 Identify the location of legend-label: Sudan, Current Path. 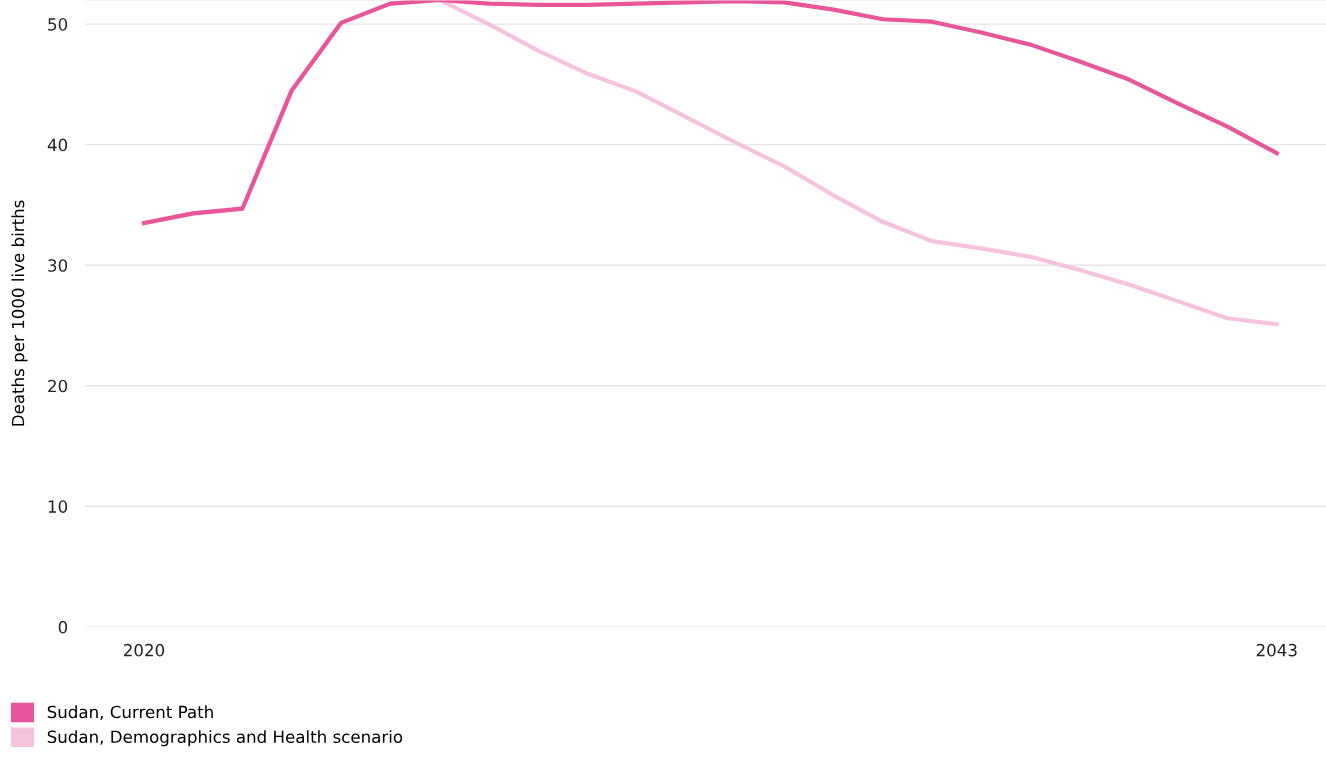
(130, 712).